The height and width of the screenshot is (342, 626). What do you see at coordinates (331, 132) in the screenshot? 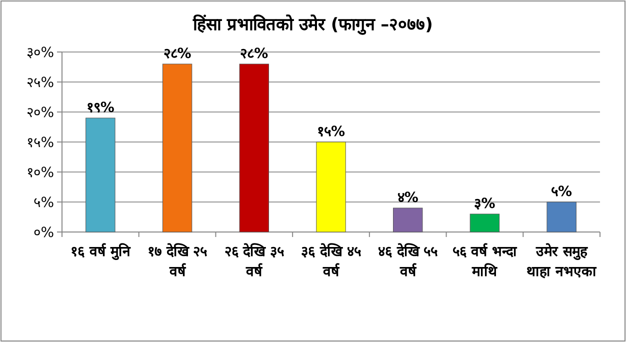
I see `data-label: १५%` at bounding box center [331, 132].